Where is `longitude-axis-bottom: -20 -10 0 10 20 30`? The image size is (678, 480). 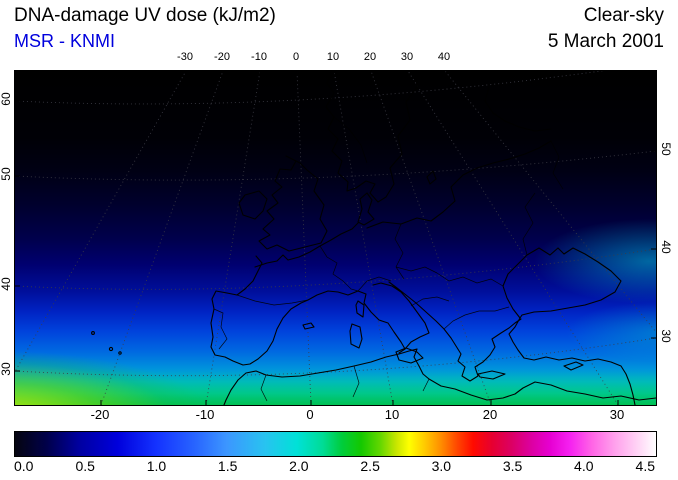
longitude-axis-bottom: -20 -10 0 10 20 30 is located at coordinates (334, 415).